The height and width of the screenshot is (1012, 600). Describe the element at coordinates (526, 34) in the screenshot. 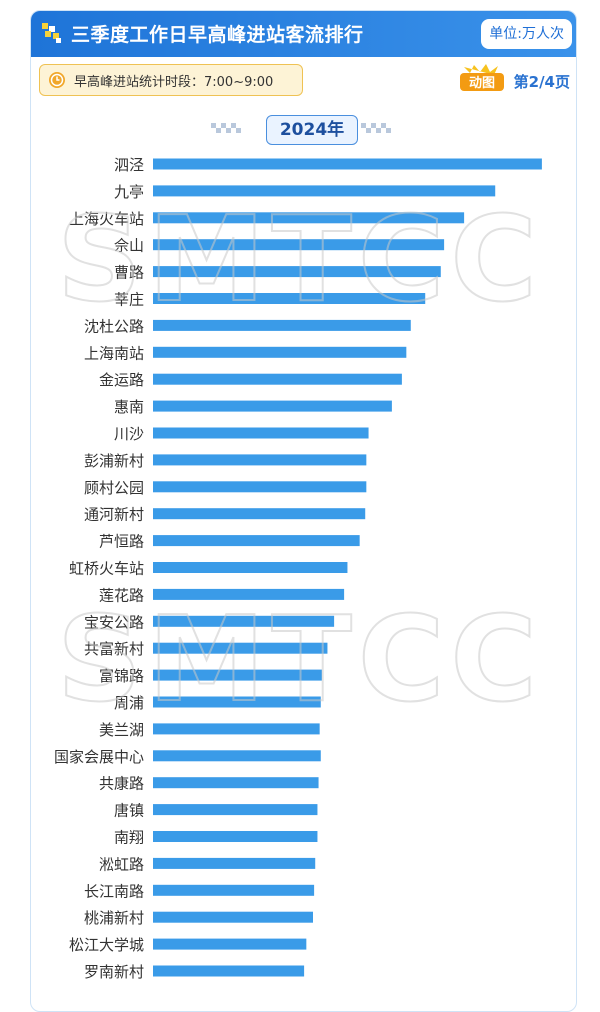

I see `unit-badge: 单位:万人次` at that location.